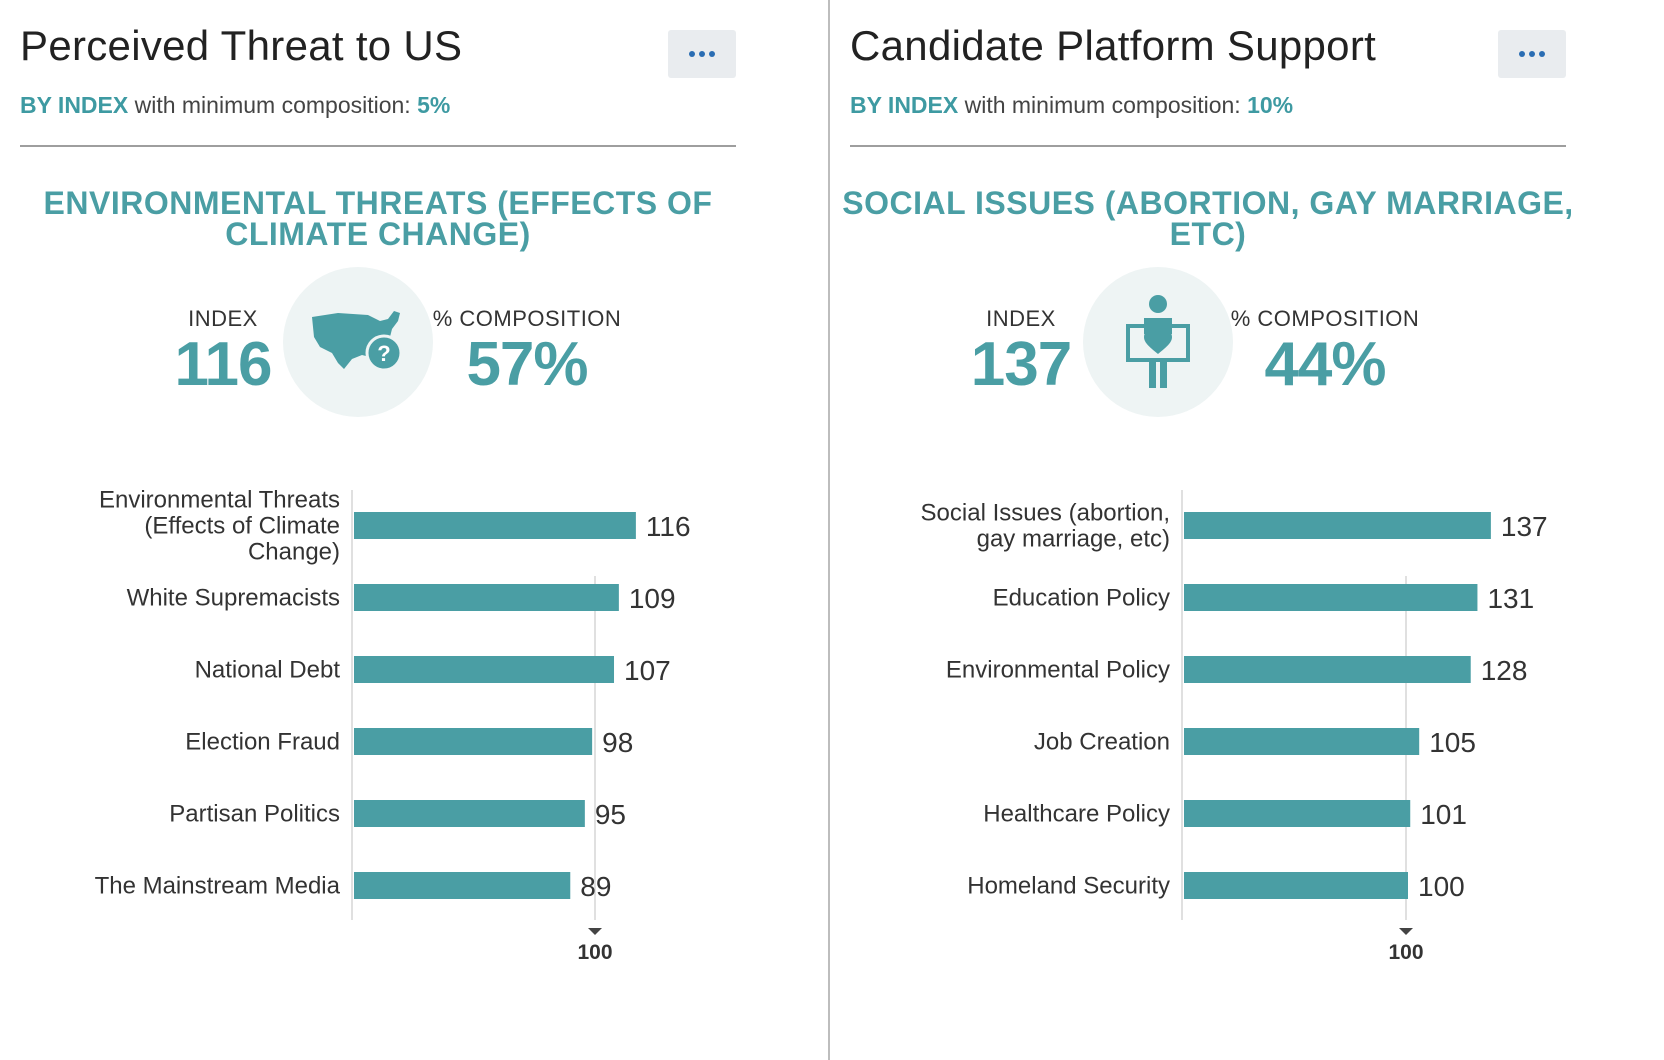 The width and height of the screenshot is (1664, 1060). I want to click on us-map-question-icon: ?, so click(358, 342).